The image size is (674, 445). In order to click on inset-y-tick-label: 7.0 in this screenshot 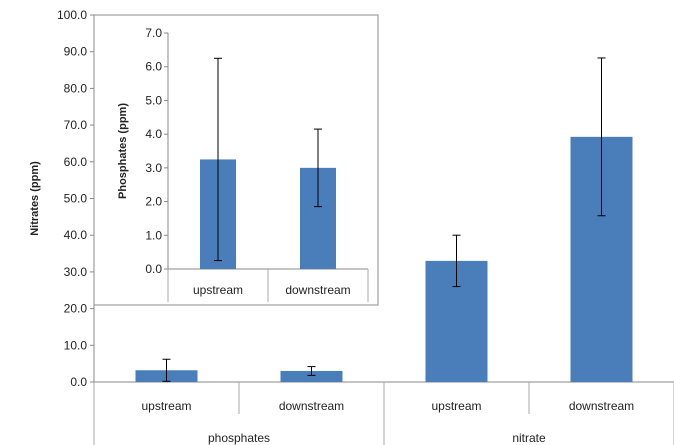, I will do `click(153, 33)`.